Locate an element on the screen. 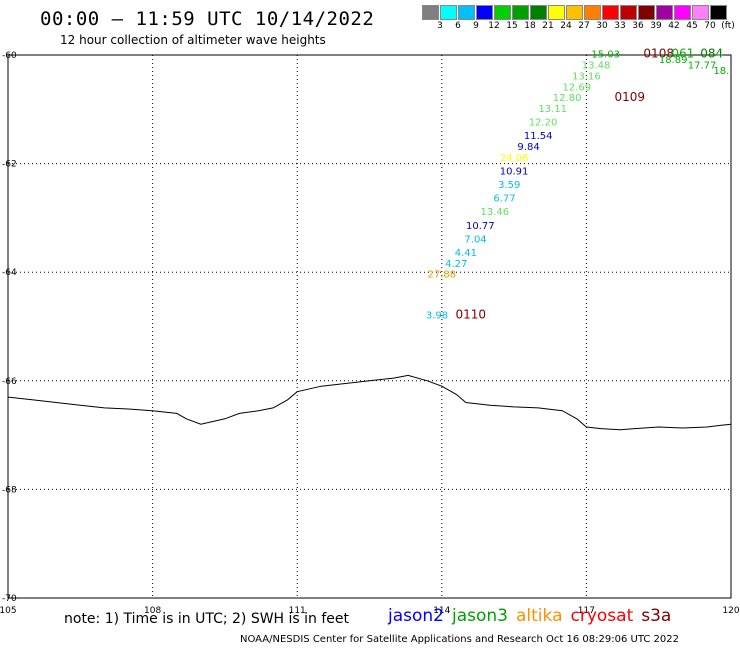 This screenshot has width=740, height=650. wave-height-label: 13.11 is located at coordinates (552, 109).